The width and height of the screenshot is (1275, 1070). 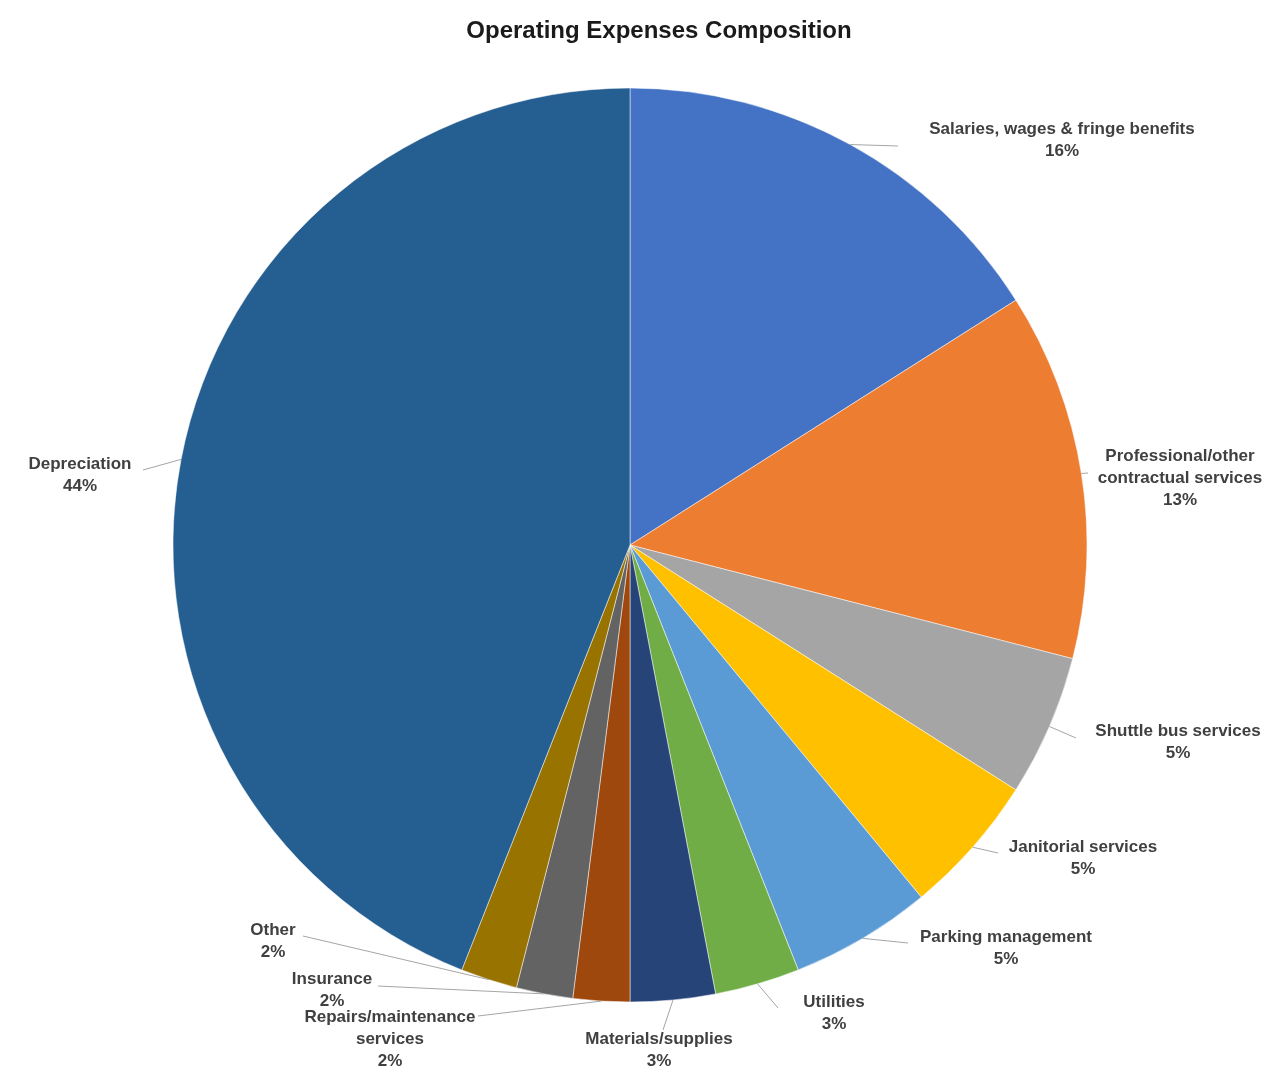 I want to click on chart-title: Operating Expenses Composition, so click(x=659, y=29).